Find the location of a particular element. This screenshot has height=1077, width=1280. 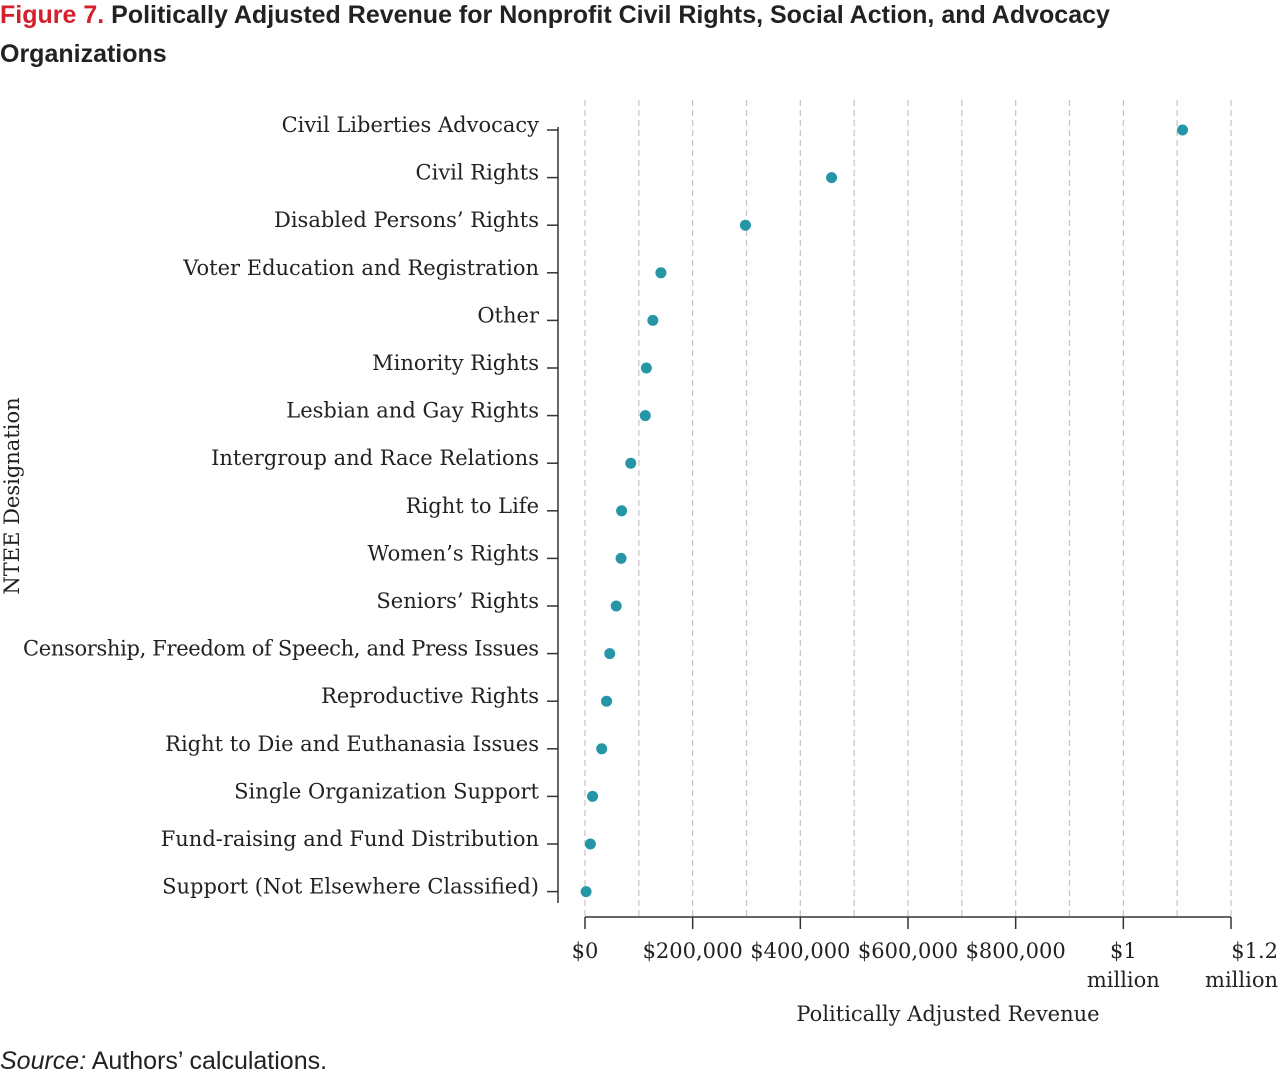

x-tick-label: $400,000 is located at coordinates (800, 951).